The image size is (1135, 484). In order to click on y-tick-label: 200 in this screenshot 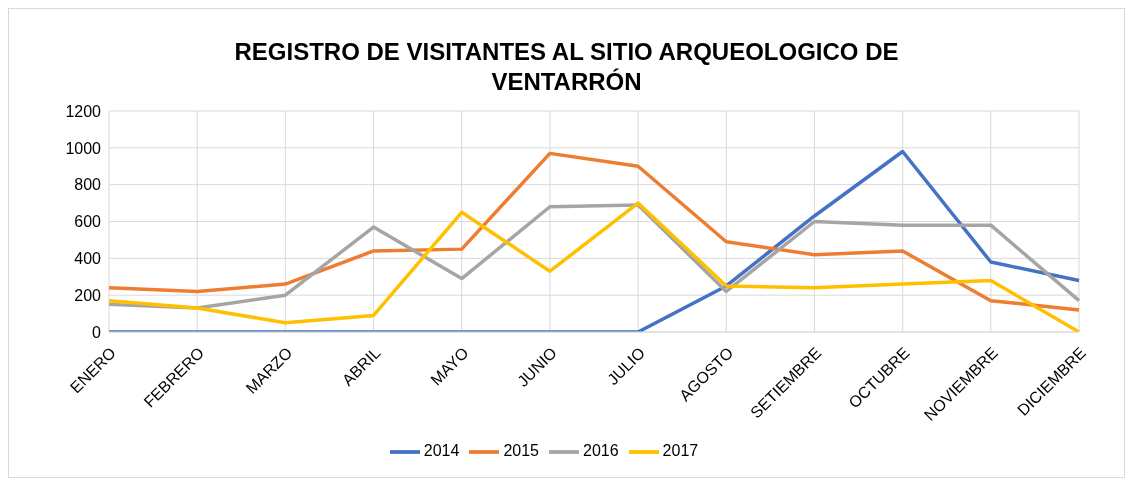, I will do `click(88, 295)`.